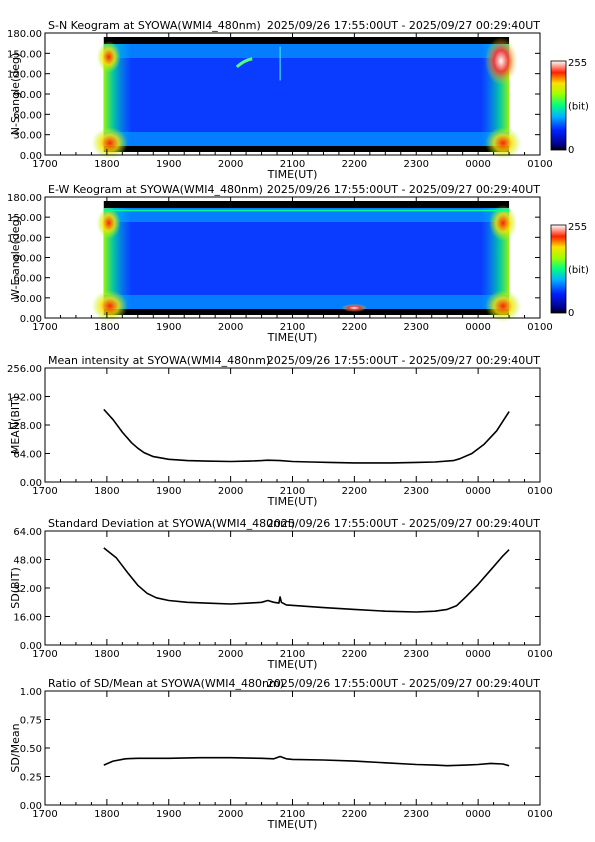  Describe the element at coordinates (578, 107) in the screenshot. I see `colorbar-unit-label: (bit)` at that location.